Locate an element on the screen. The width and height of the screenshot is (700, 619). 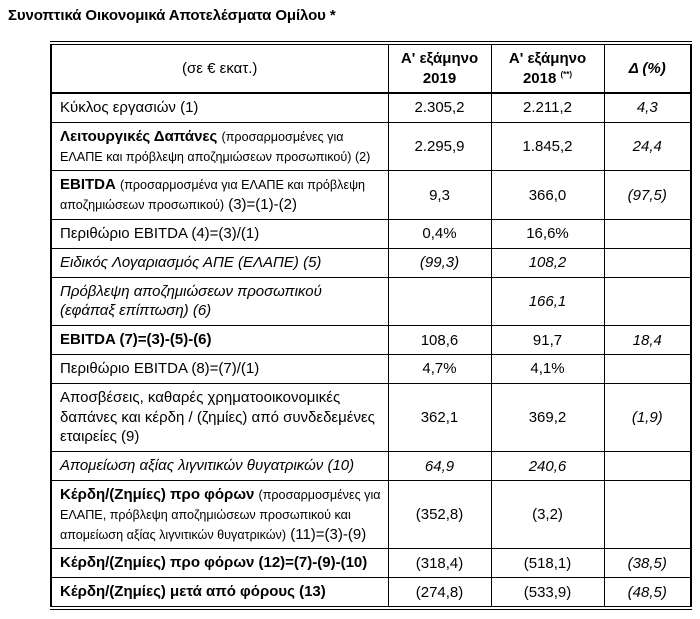
row-label-part: Λειτουργικές Δαπάνες is located at coordinates (139, 136).